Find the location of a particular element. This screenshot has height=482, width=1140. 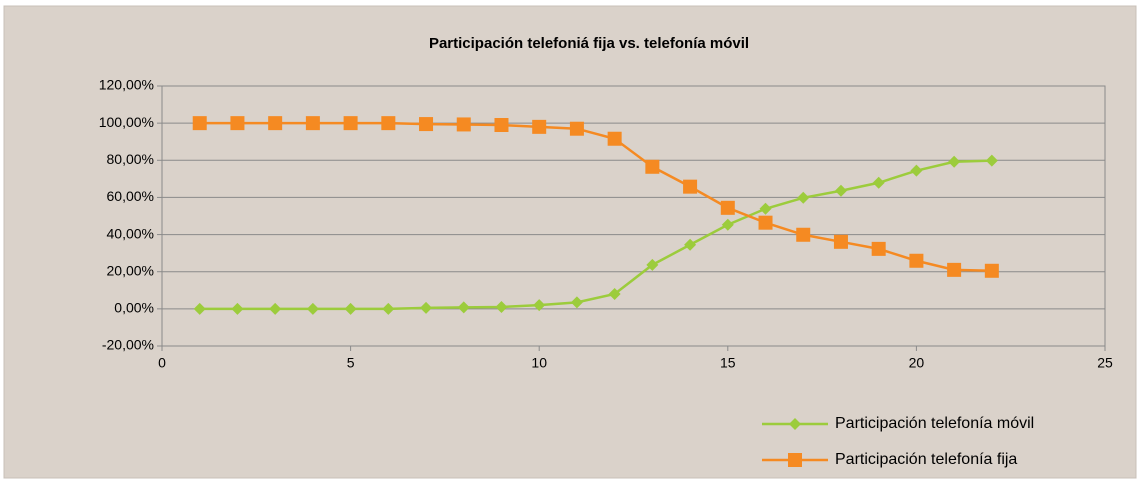

y-tick-label: 80,00% is located at coordinates (130, 159).